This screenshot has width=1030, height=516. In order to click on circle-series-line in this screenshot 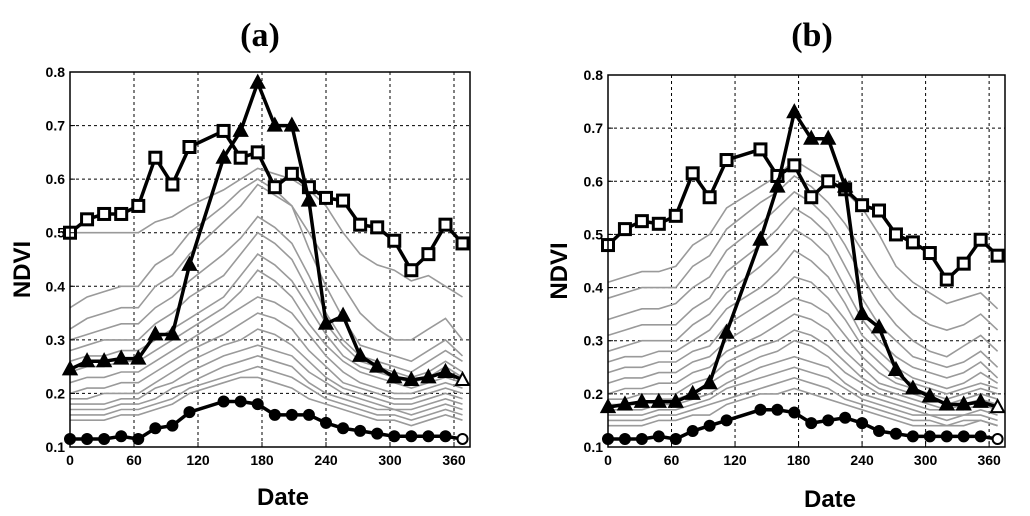, I will do `click(803, 424)`.